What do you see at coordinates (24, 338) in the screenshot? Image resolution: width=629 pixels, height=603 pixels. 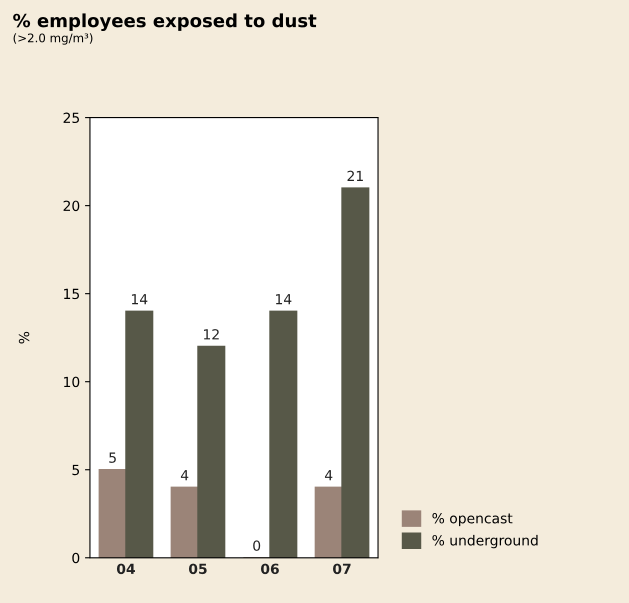 I see `y-axis-title: %` at bounding box center [24, 338].